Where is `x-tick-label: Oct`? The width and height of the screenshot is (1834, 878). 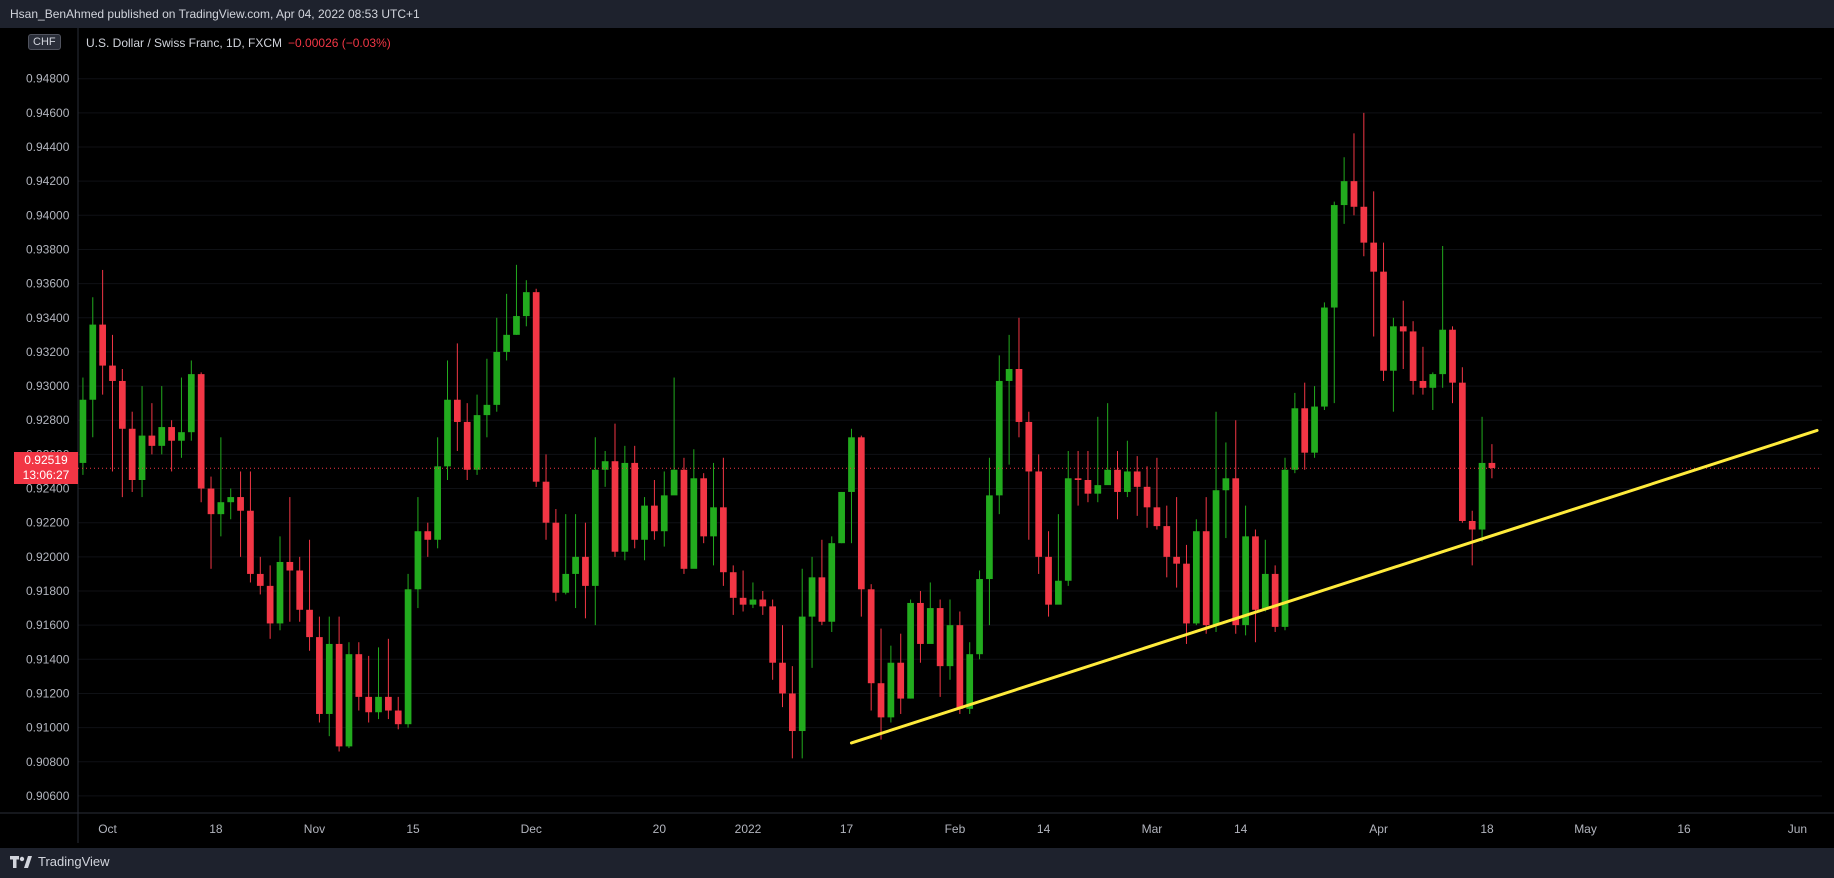
x-tick-label: Oct is located at coordinates (107, 829).